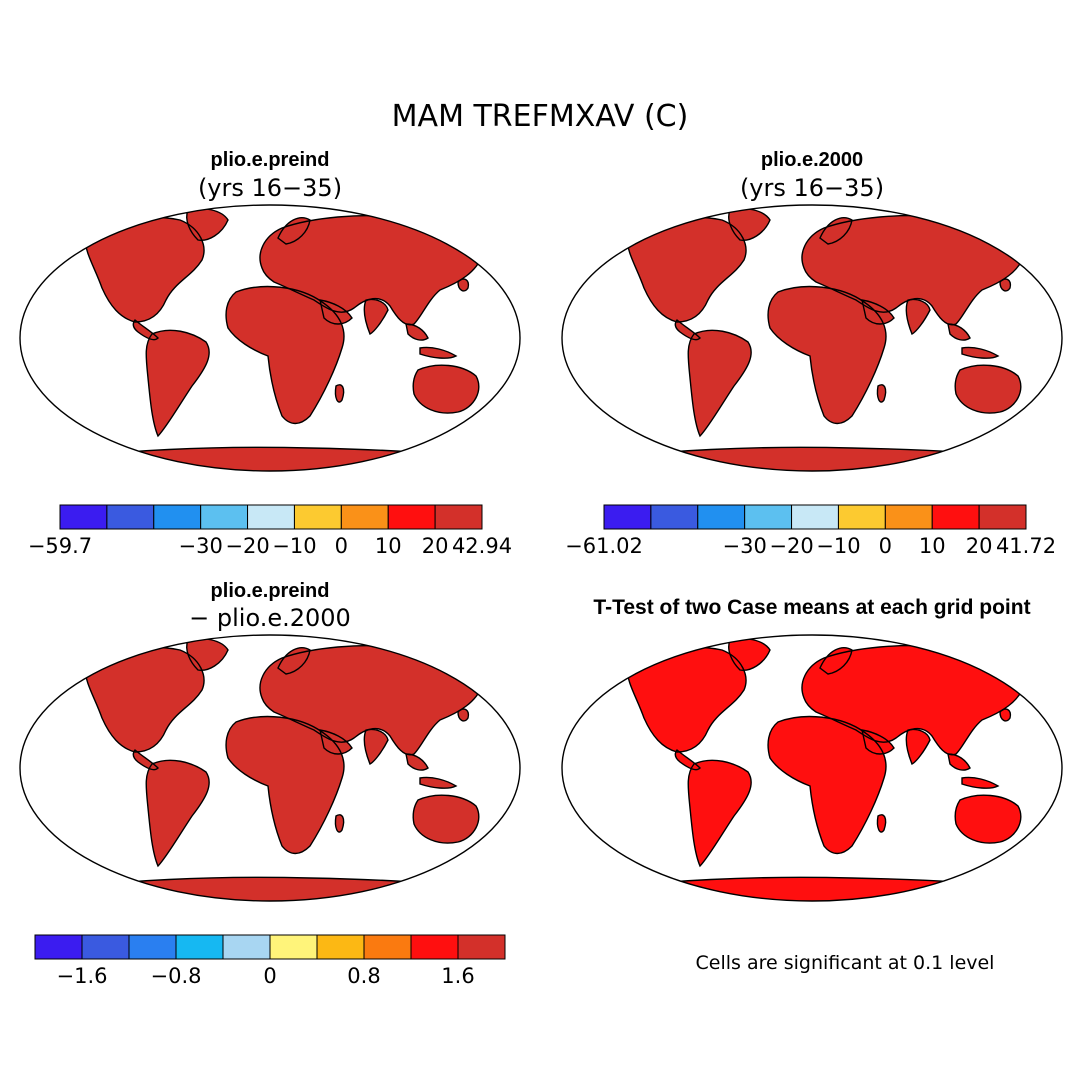 This screenshot has width=1080, height=1080. I want to click on panel-title: plio.e.2000, so click(812, 160).